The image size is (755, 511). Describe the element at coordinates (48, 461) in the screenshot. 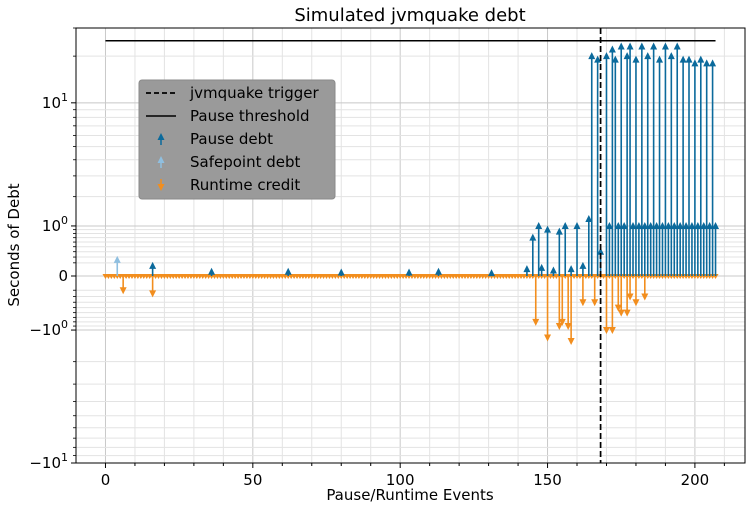

I see `y-tick-label: −101` at that location.